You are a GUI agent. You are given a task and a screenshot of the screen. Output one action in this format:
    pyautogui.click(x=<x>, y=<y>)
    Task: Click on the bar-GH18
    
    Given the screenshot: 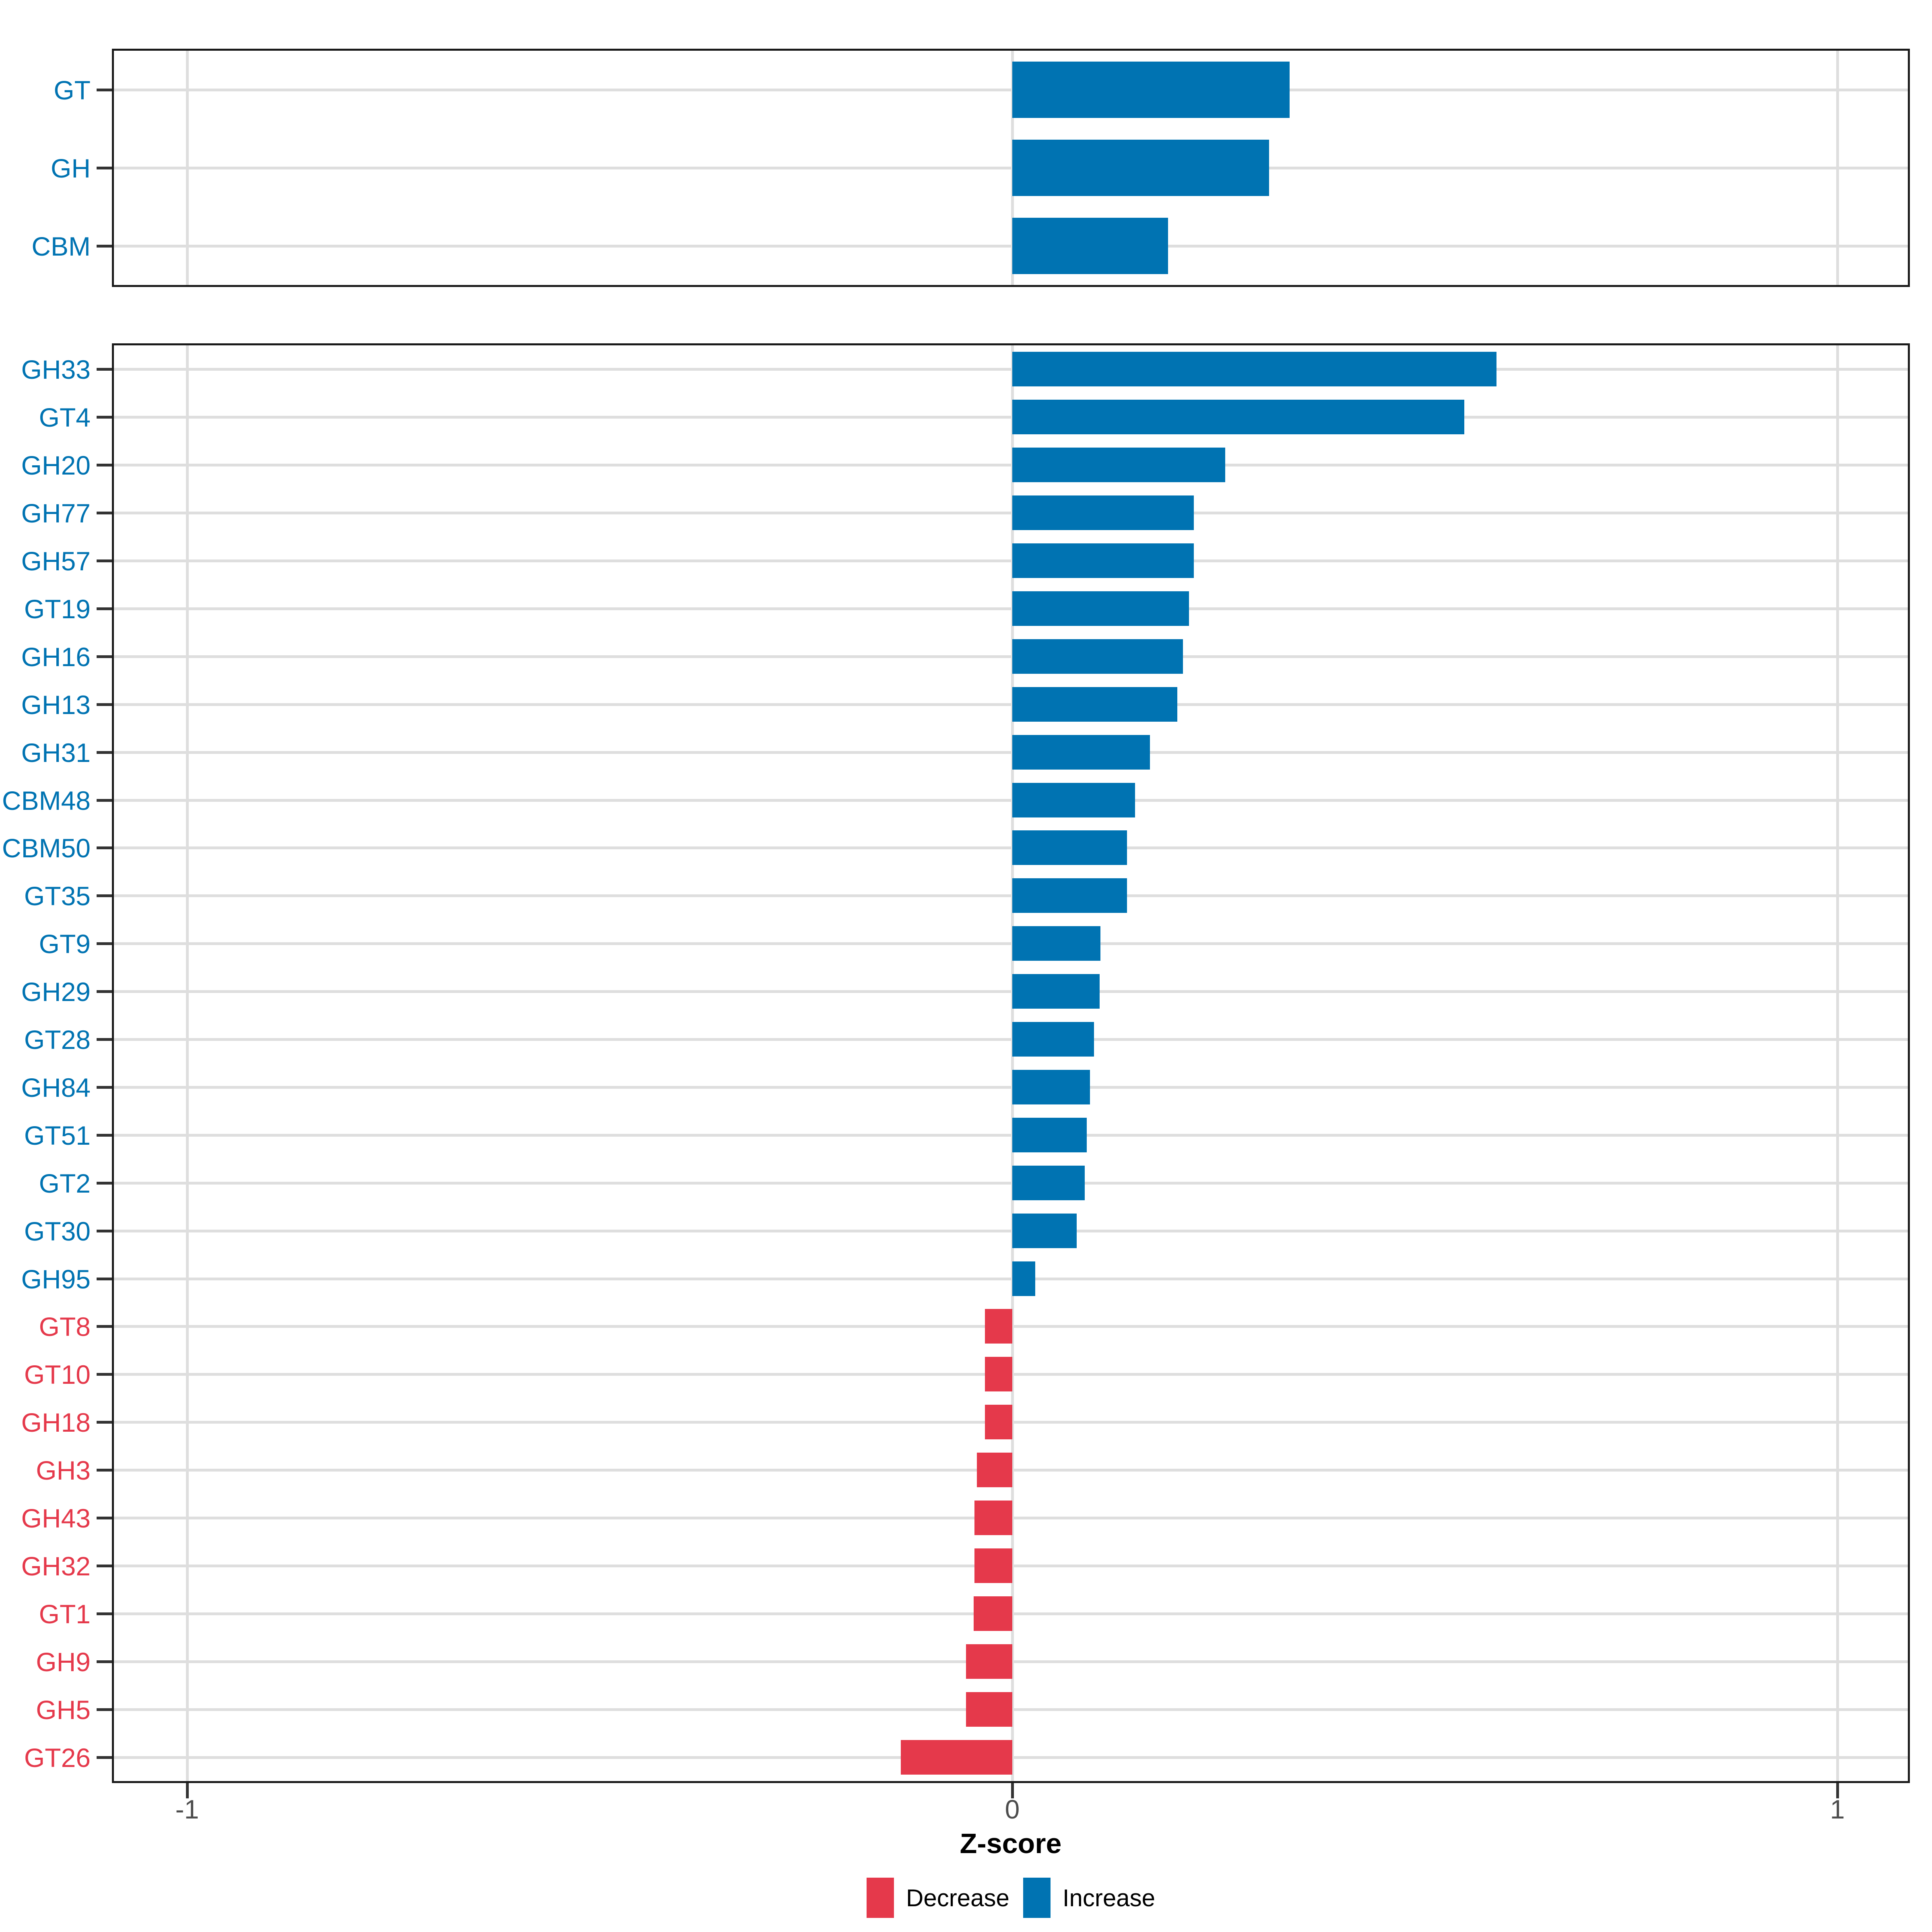 What is the action you would take?
    pyautogui.click(x=998, y=1422)
    